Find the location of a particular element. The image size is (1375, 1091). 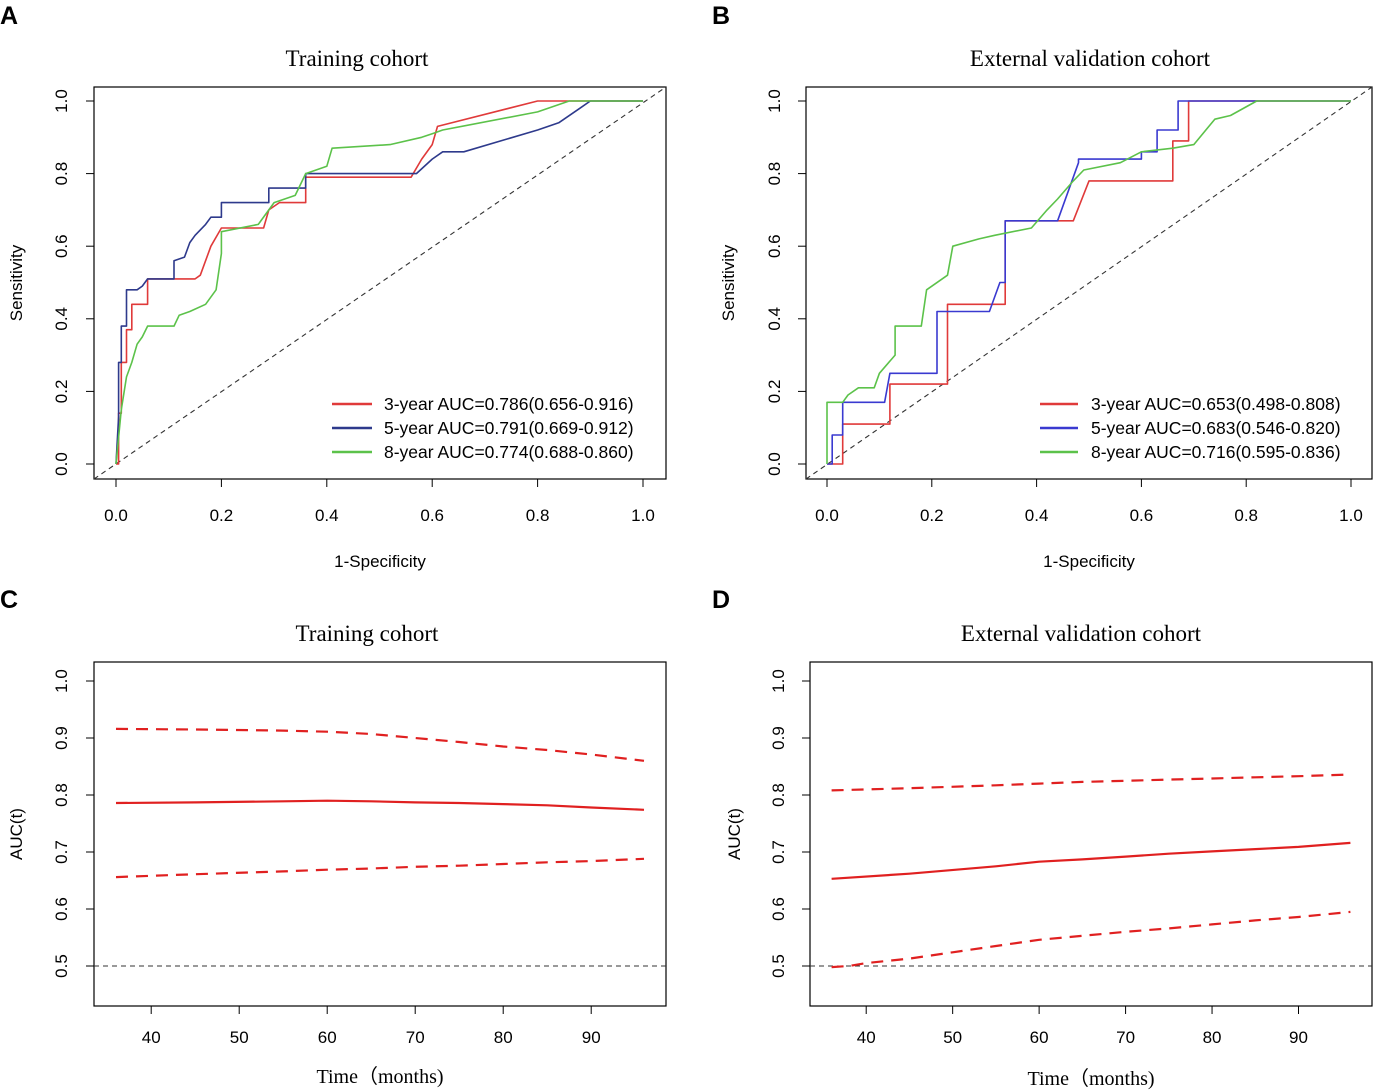

panel-label: B is located at coordinates (721, 16).